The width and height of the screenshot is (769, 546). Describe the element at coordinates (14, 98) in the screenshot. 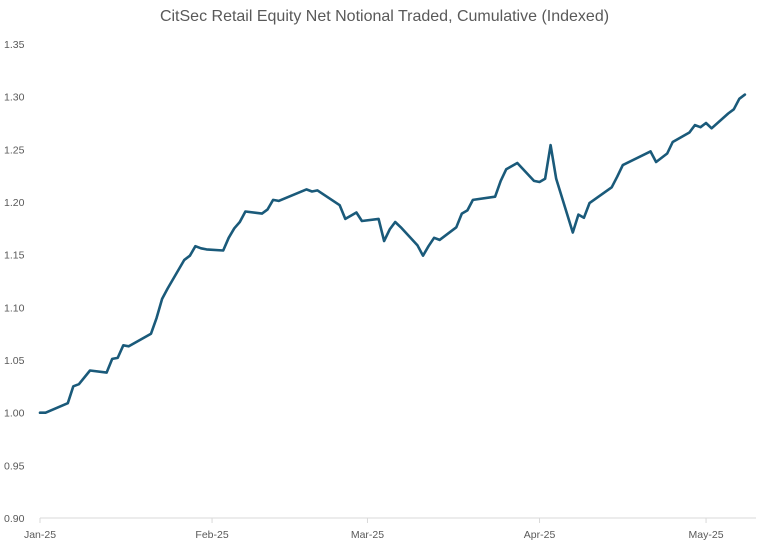

I see `y-tick-label: 1.30` at that location.